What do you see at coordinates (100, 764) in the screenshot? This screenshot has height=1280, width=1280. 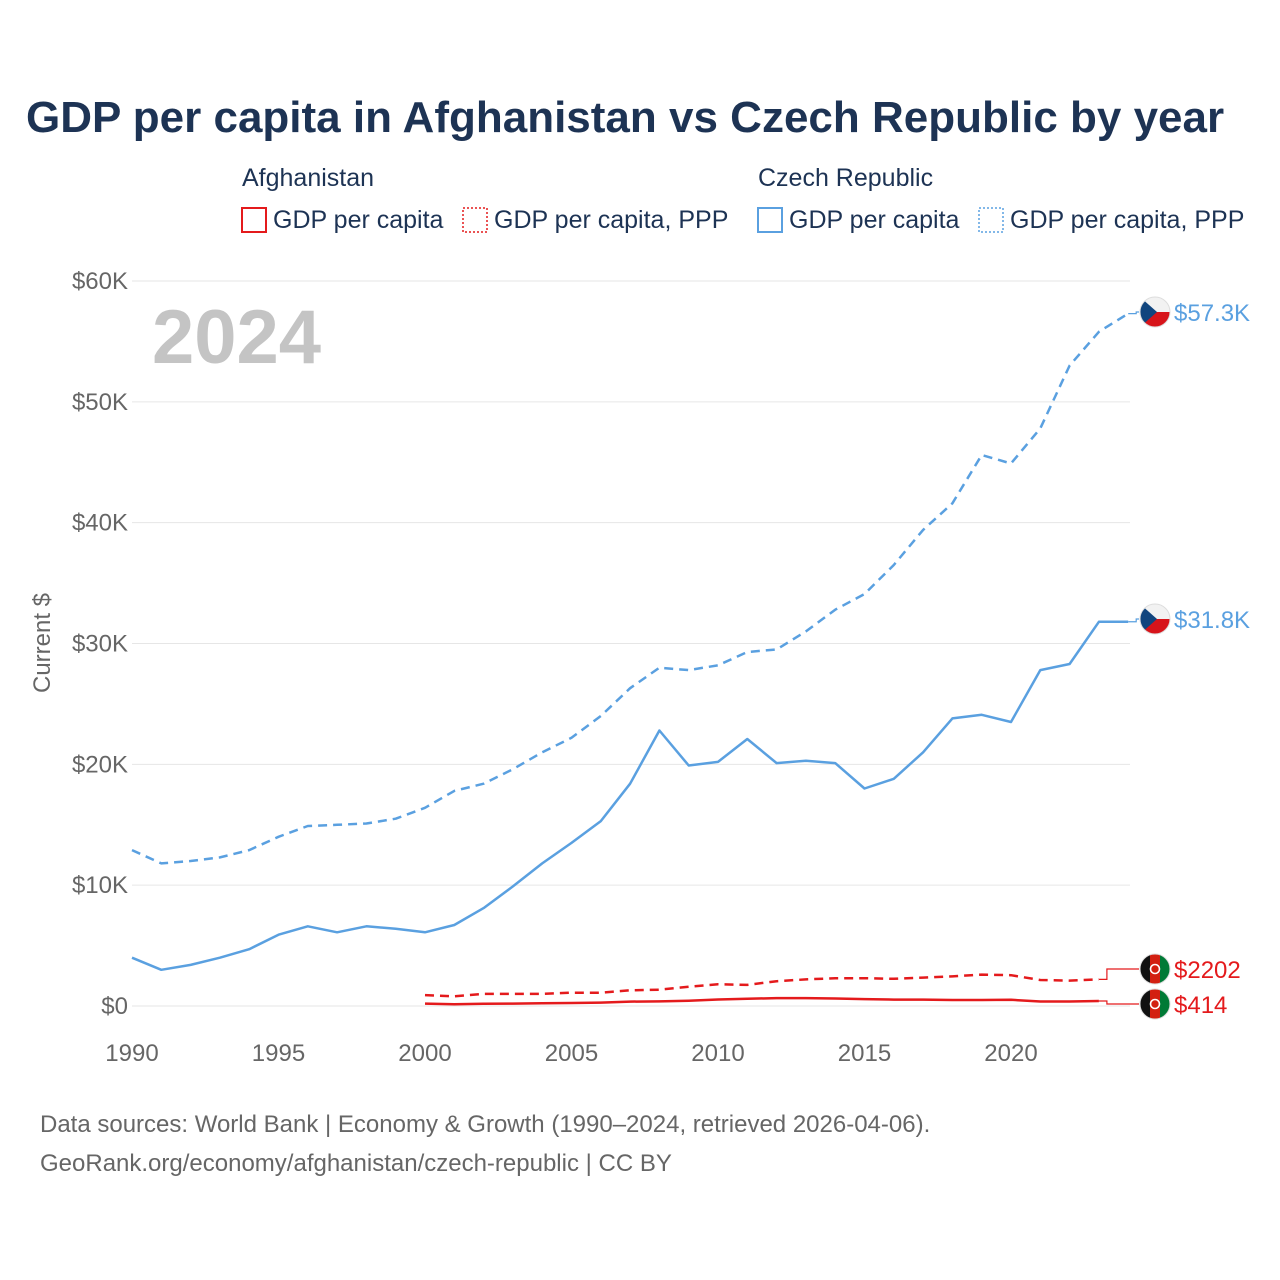 I see `y-tick-label: $20K` at bounding box center [100, 764].